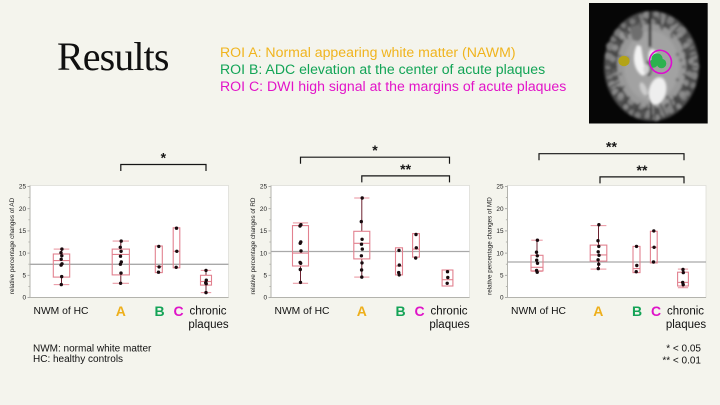 The image size is (720, 405). Describe the element at coordinates (490, 246) in the screenshot. I see `svg-text:relative percentage changes of: relative percentage changes of MD` at that location.